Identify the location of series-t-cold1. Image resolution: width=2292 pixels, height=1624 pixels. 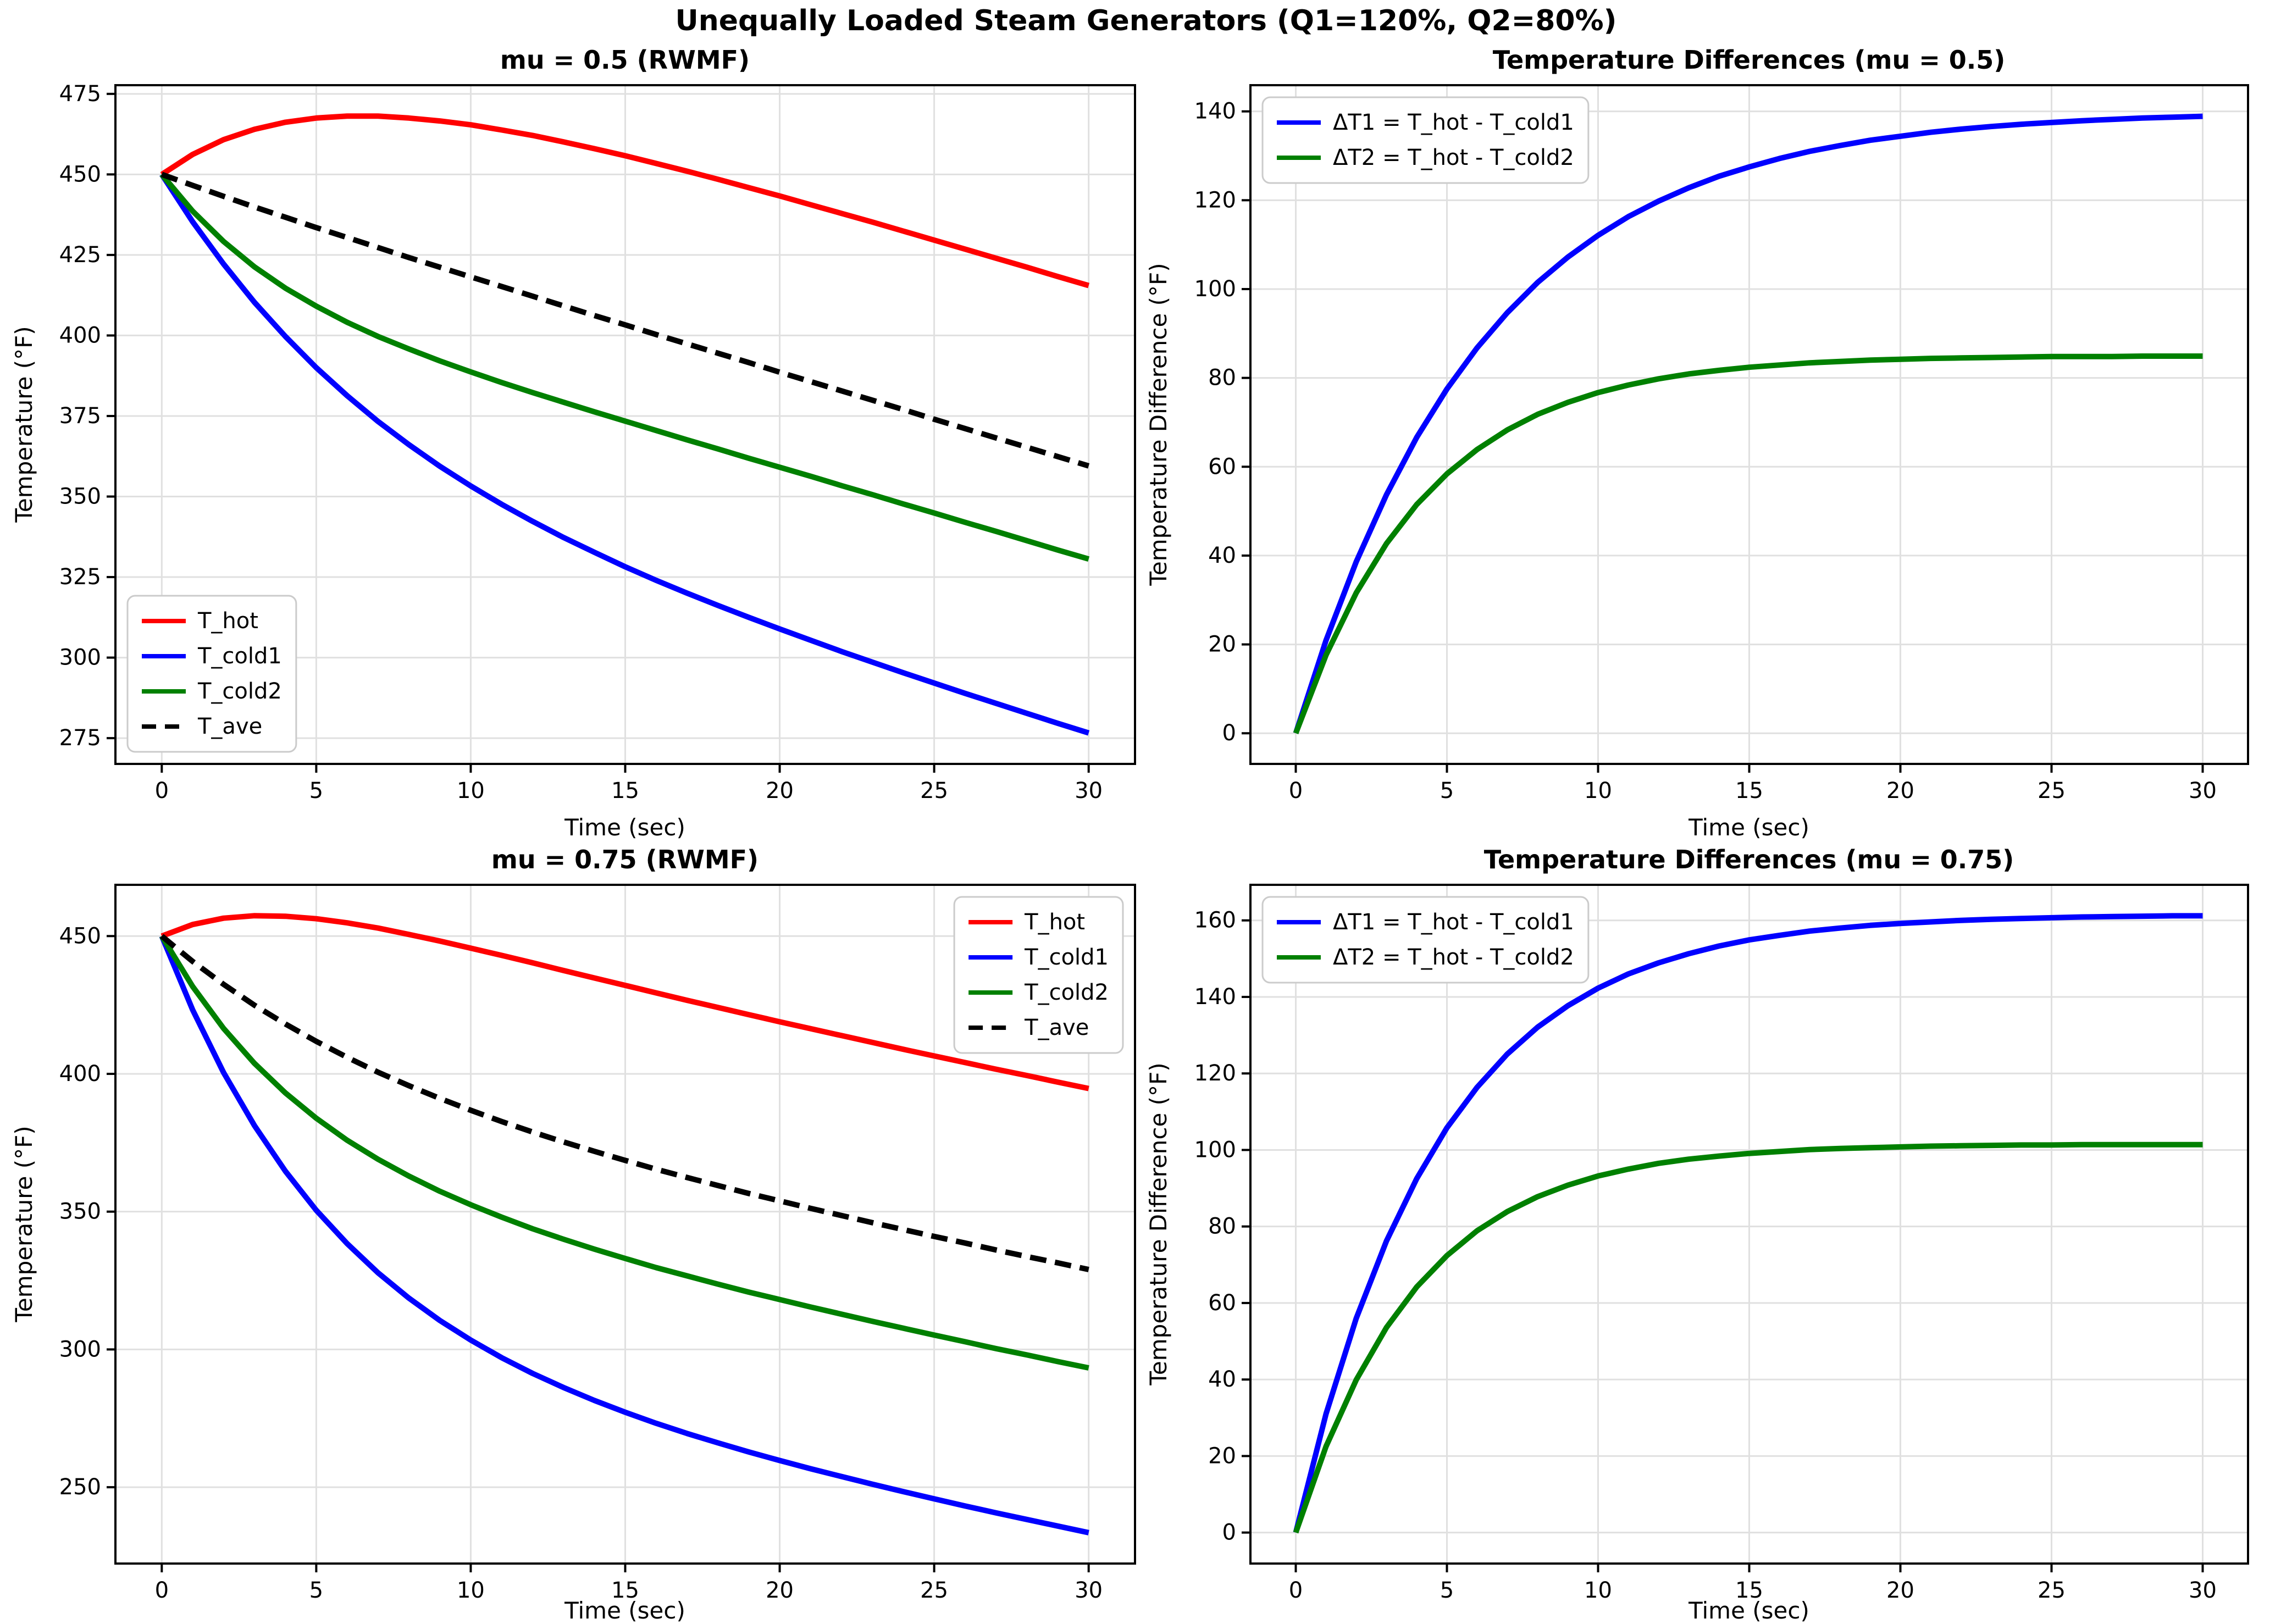
(624, 454).